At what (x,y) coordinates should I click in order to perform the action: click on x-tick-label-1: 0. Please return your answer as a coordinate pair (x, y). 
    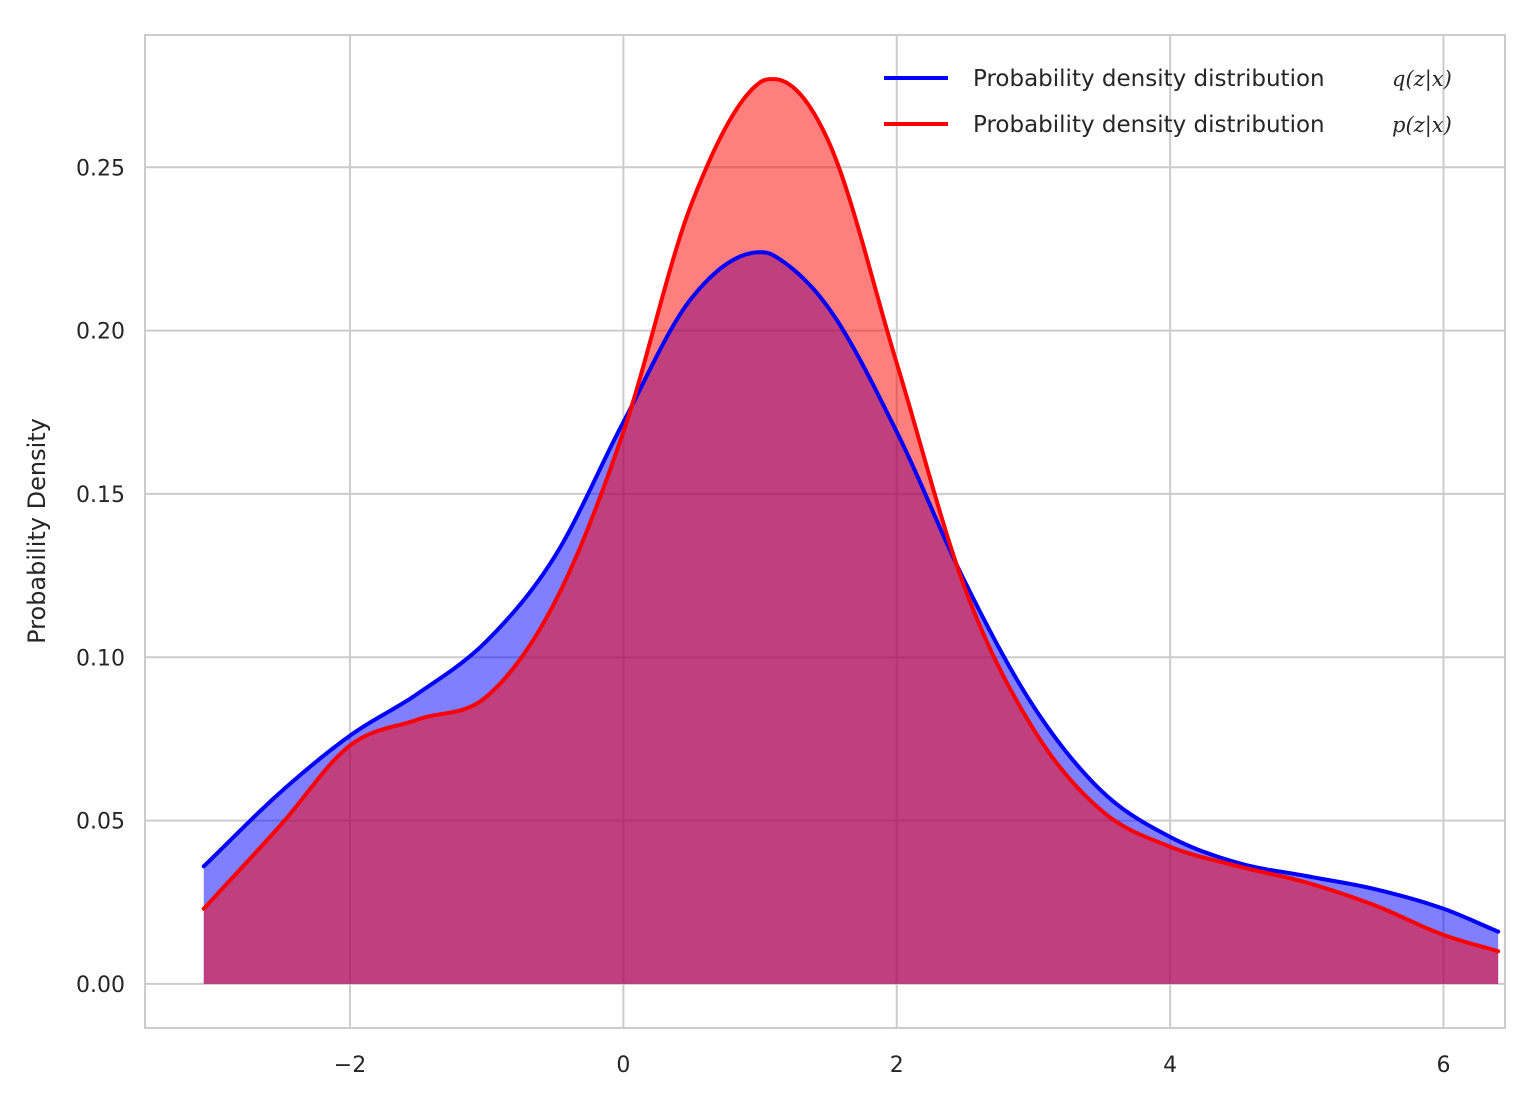
    Looking at the image, I should click on (623, 1065).